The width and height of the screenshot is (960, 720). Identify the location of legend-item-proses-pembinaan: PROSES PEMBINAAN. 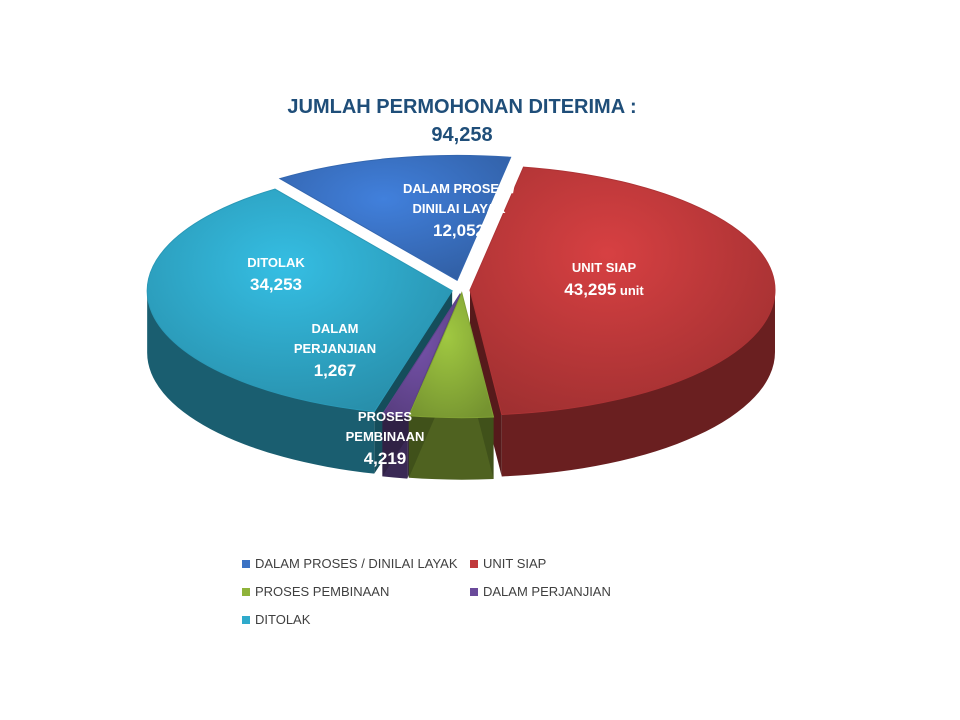
(315, 591).